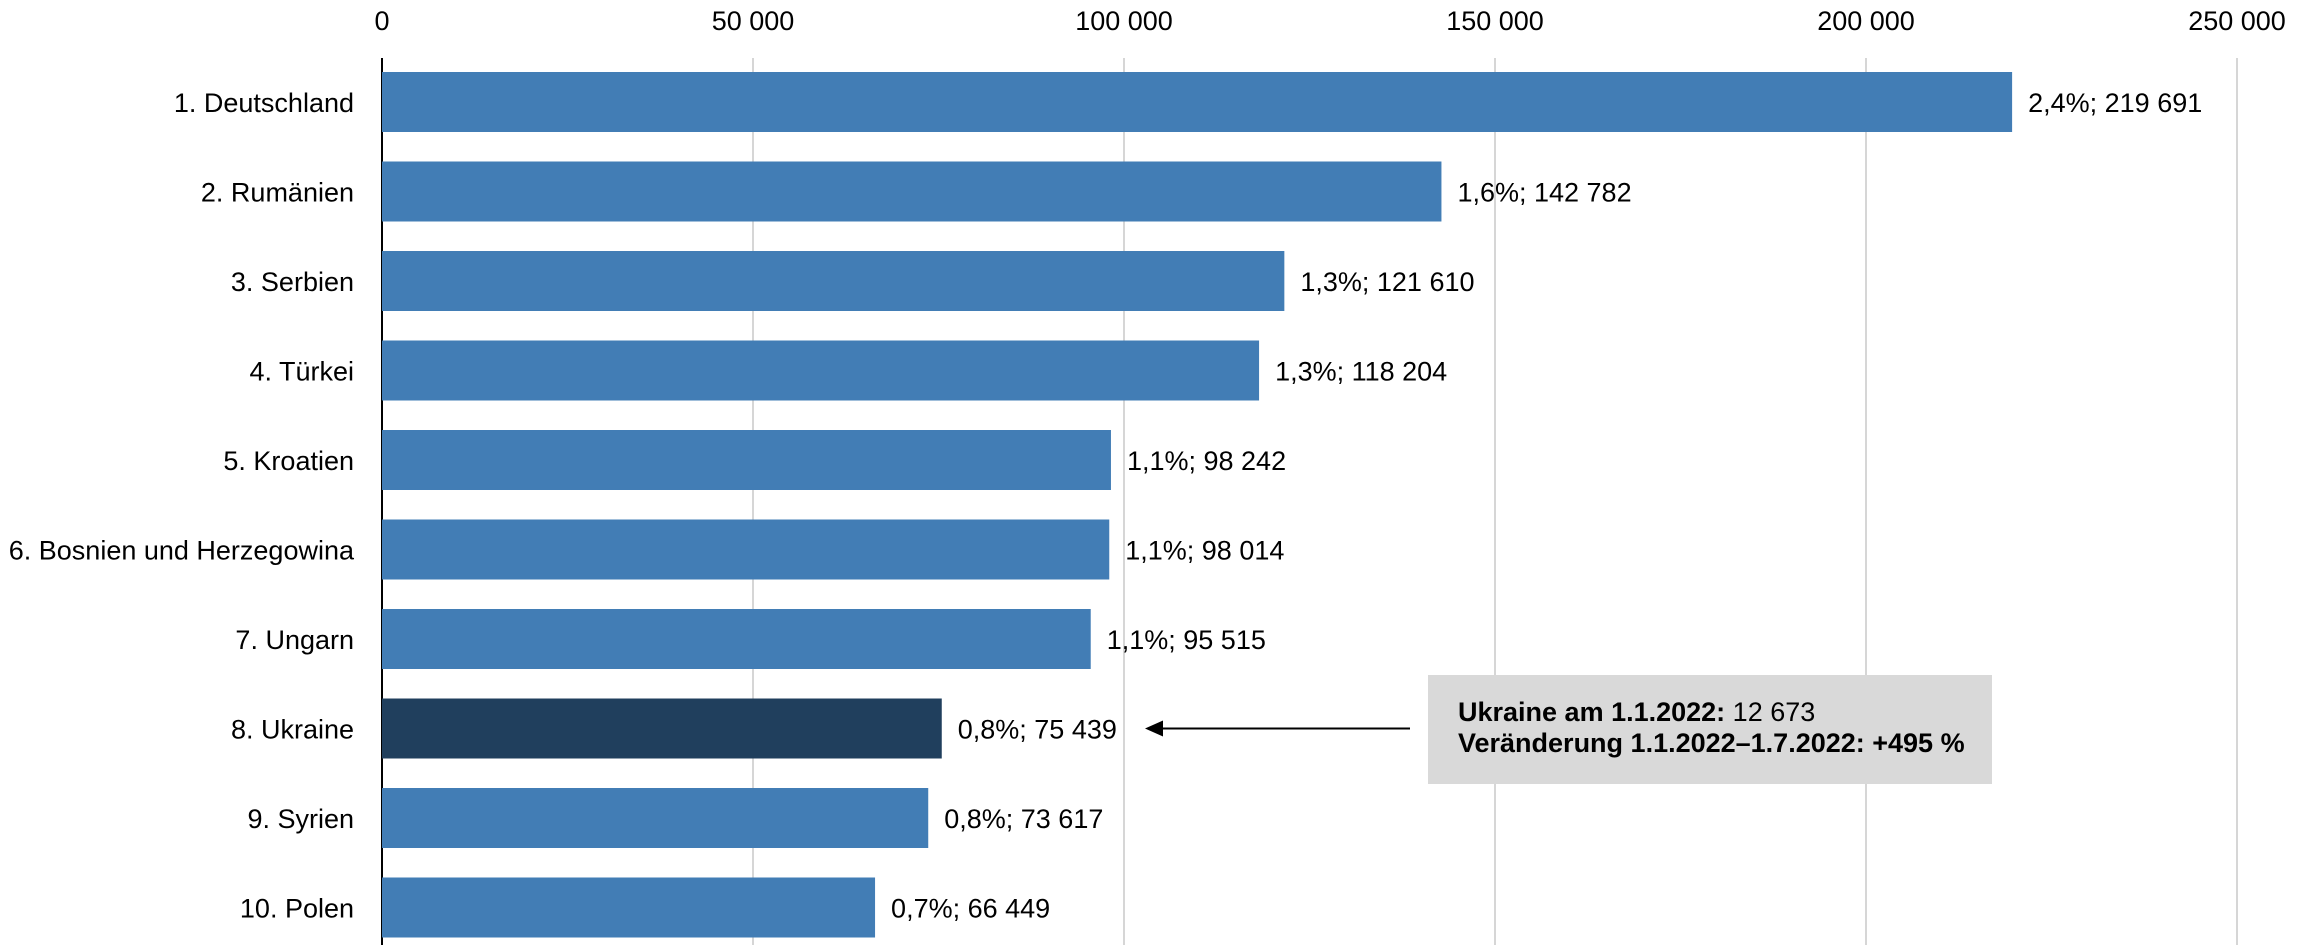 The image size is (2303, 945). Describe the element at coordinates (1361, 372) in the screenshot. I see `data-label: 1,3%; 118 204` at that location.